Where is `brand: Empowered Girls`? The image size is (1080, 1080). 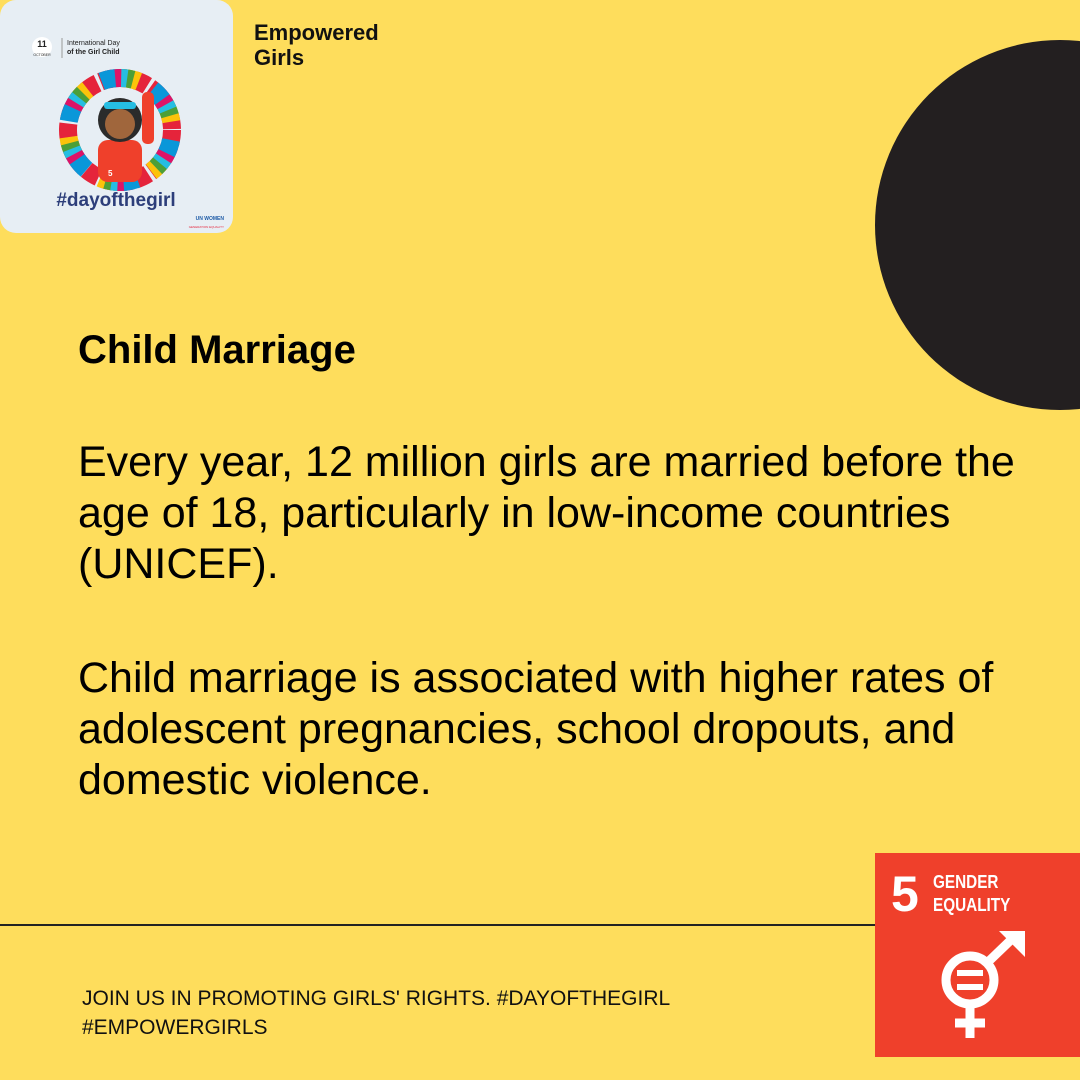 brand: Empowered Girls is located at coordinates (316, 45).